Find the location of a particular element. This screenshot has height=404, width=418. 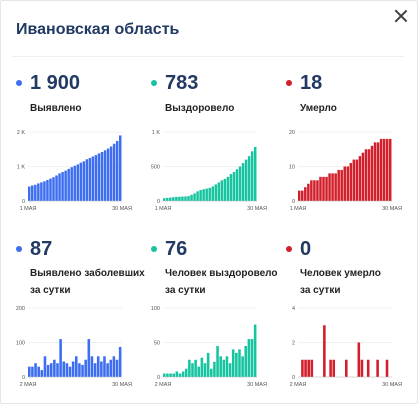

stat-label: Выявлено is located at coordinates (56, 108).